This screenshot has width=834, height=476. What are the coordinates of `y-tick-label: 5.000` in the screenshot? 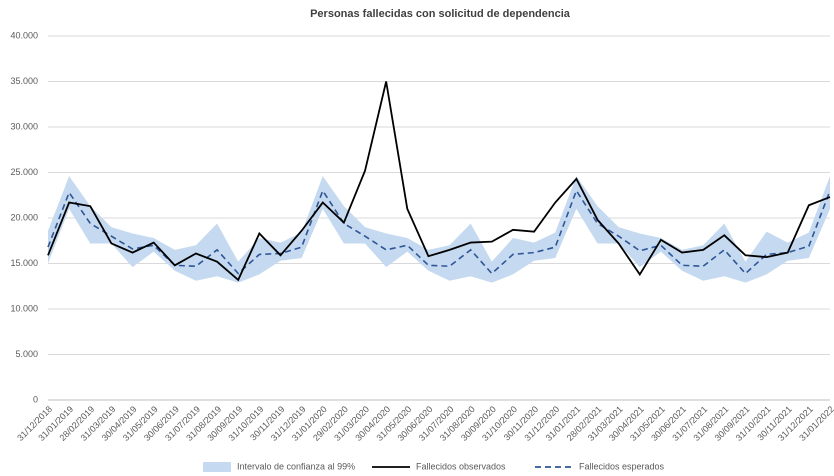 It's located at (26, 354).